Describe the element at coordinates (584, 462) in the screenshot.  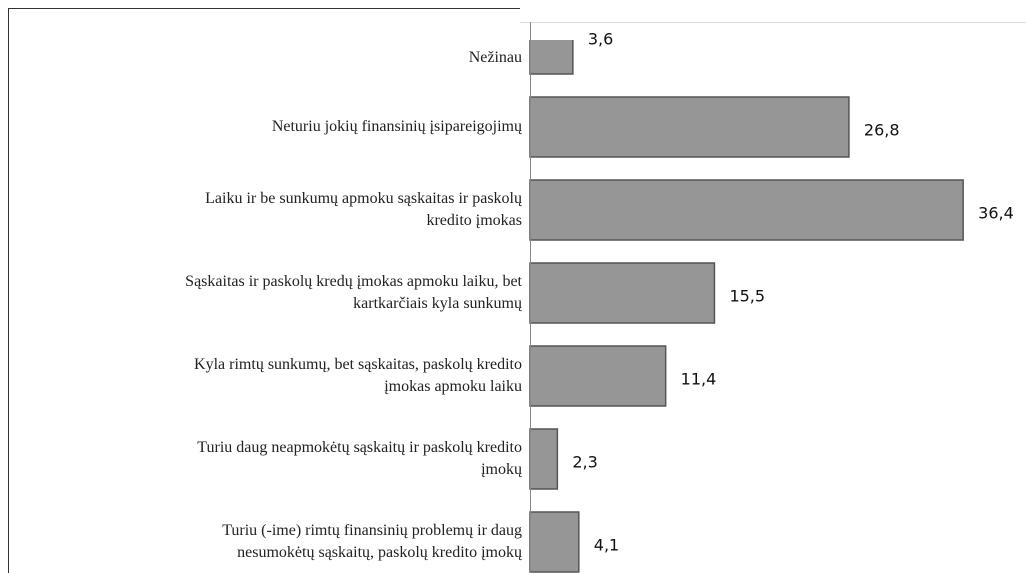
I see `value-label: 2,3` at that location.